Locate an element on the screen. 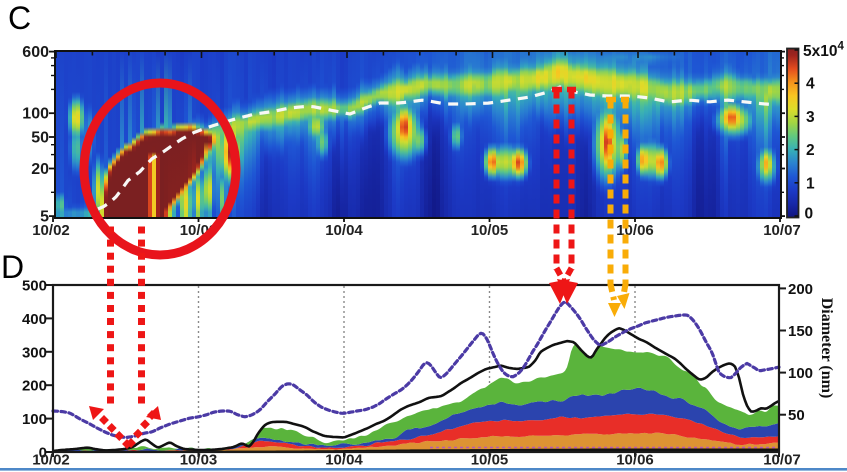  svg-text: 400 is located at coordinates (34, 319).